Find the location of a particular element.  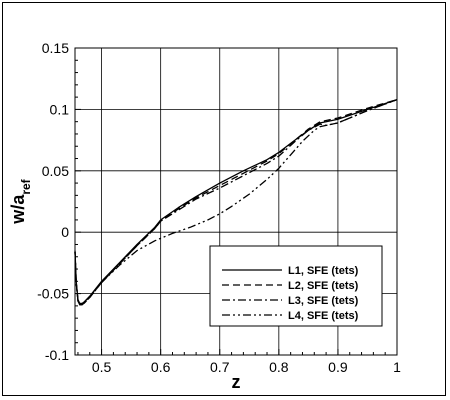

x-axis-title: z is located at coordinates (236, 382).